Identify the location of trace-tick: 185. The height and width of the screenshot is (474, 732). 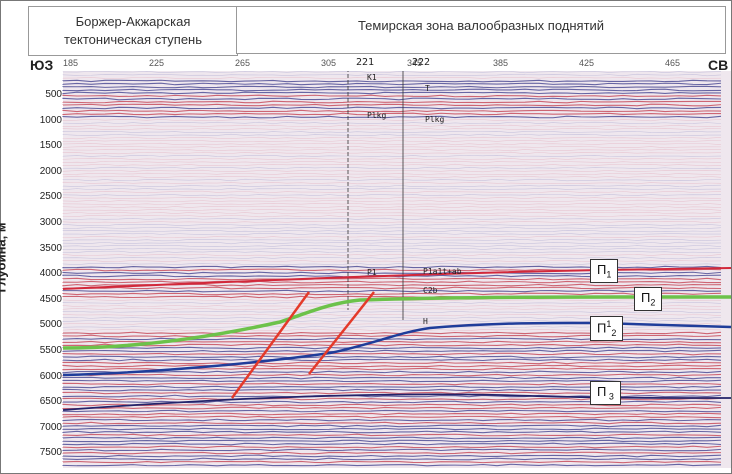
(71, 63).